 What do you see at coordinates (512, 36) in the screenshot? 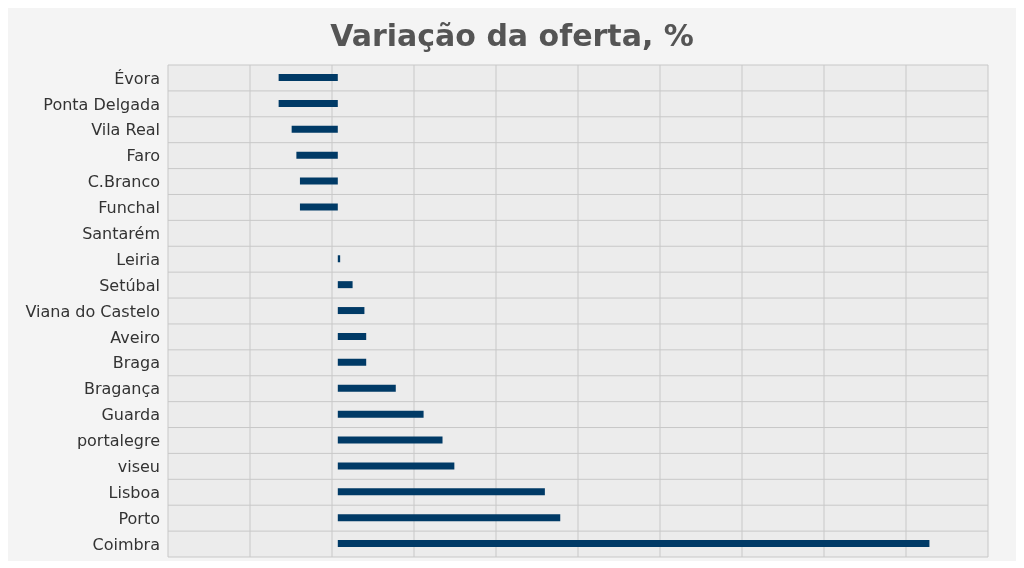
I see `chart-title: Variação da oferta, %` at bounding box center [512, 36].